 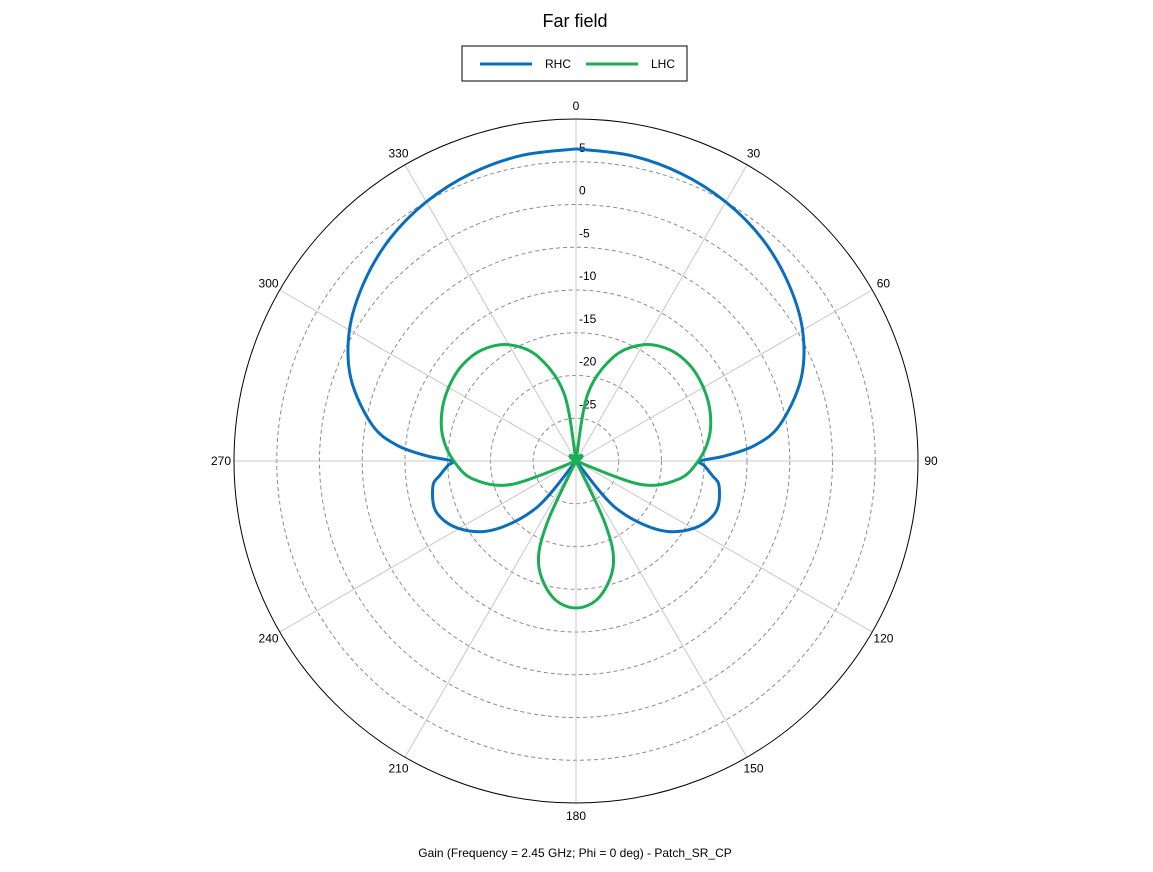 What do you see at coordinates (931, 461) in the screenshot?
I see `angle-tick-label: 90` at bounding box center [931, 461].